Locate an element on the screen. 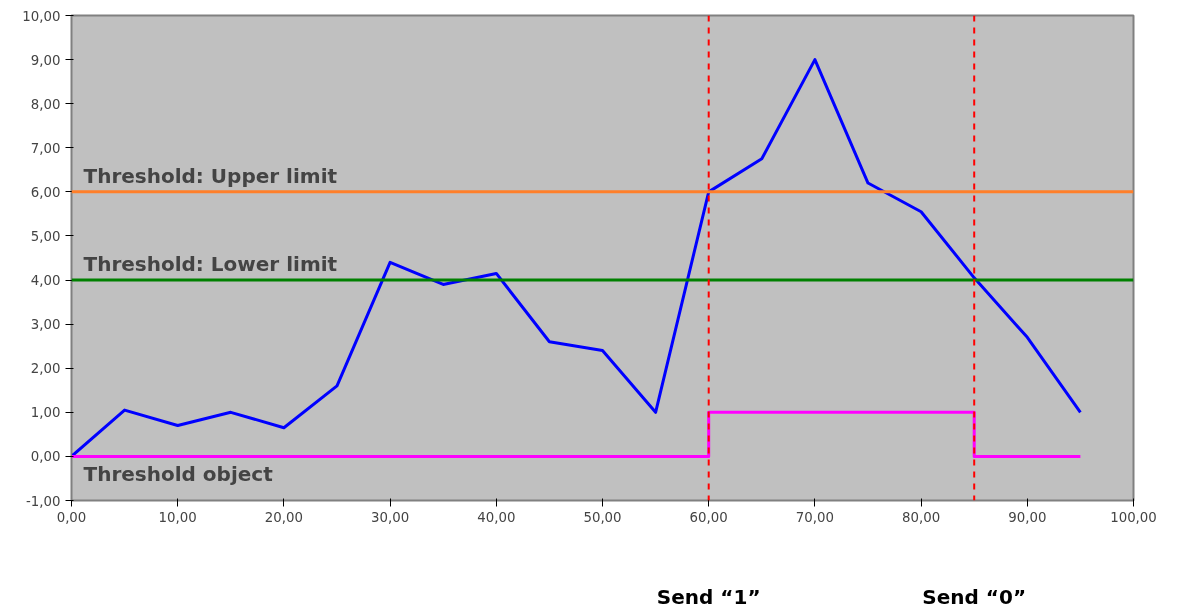  x-tick-label: 90,00 is located at coordinates (1027, 517).